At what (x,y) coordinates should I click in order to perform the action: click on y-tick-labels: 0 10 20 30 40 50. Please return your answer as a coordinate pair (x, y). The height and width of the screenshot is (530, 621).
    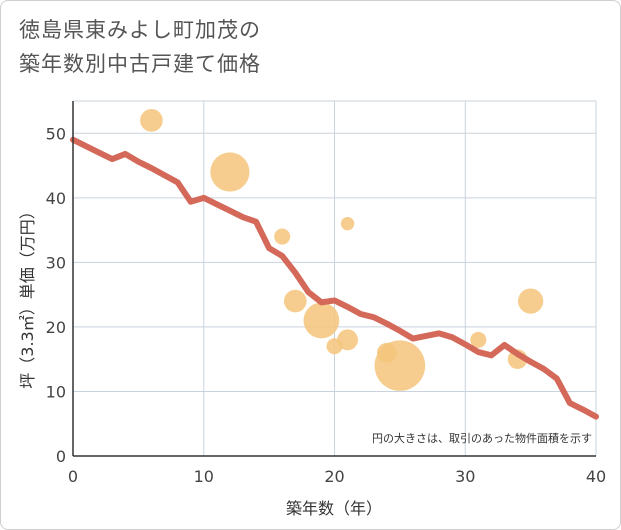
    Looking at the image, I should click on (56, 295).